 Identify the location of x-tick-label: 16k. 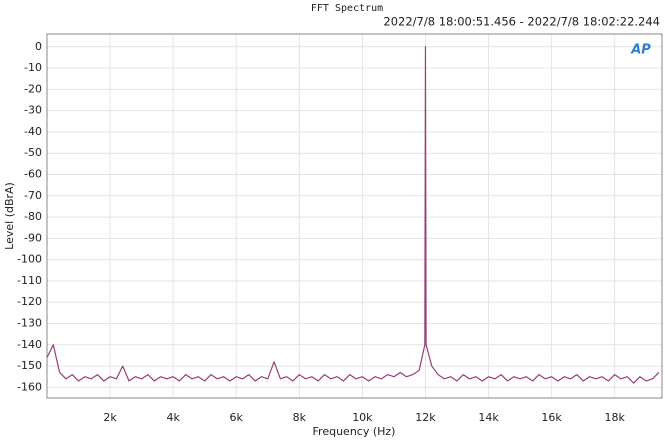
(551, 417).